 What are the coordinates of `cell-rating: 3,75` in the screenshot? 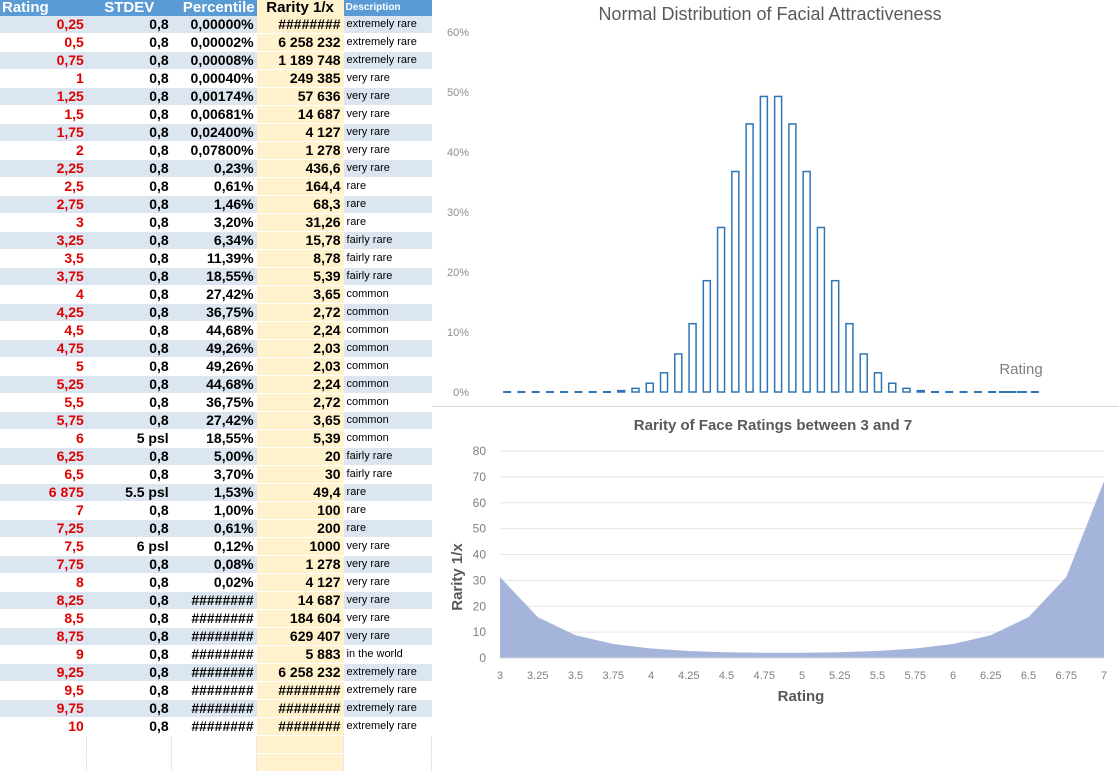 It's located at (43, 277).